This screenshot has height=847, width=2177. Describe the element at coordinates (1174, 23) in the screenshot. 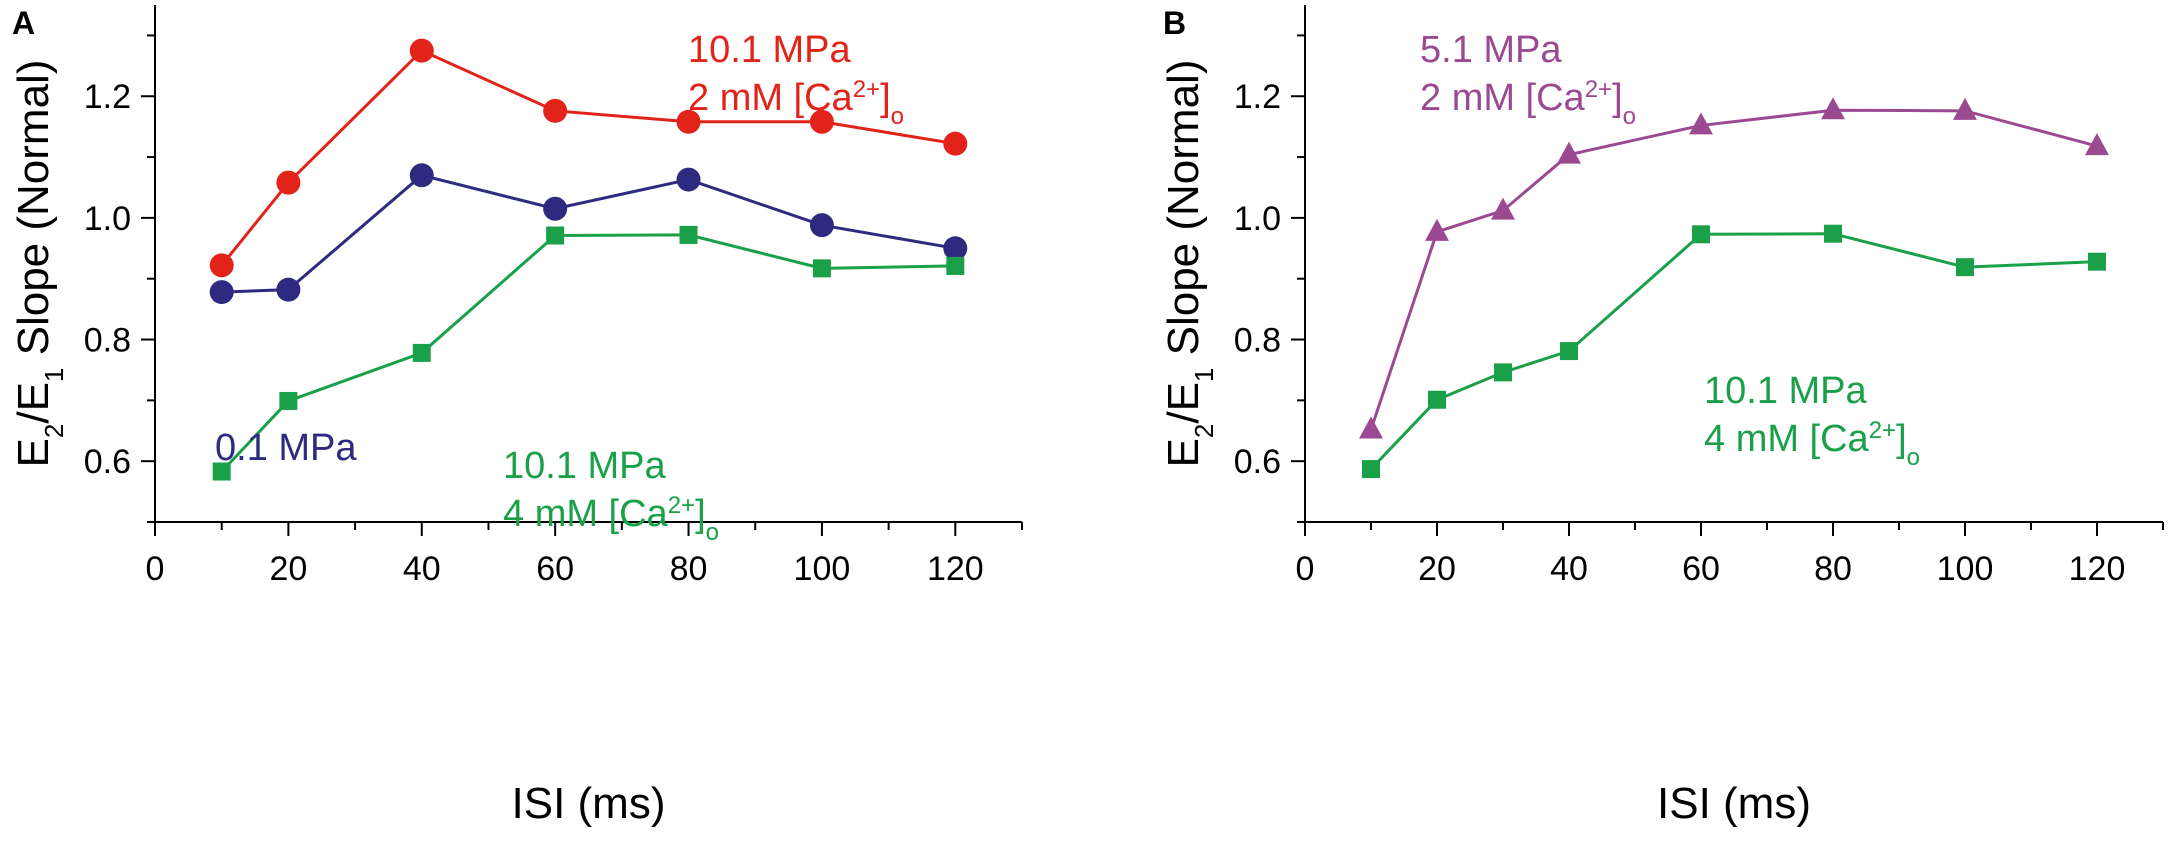

I see `panel-label-b: B` at that location.